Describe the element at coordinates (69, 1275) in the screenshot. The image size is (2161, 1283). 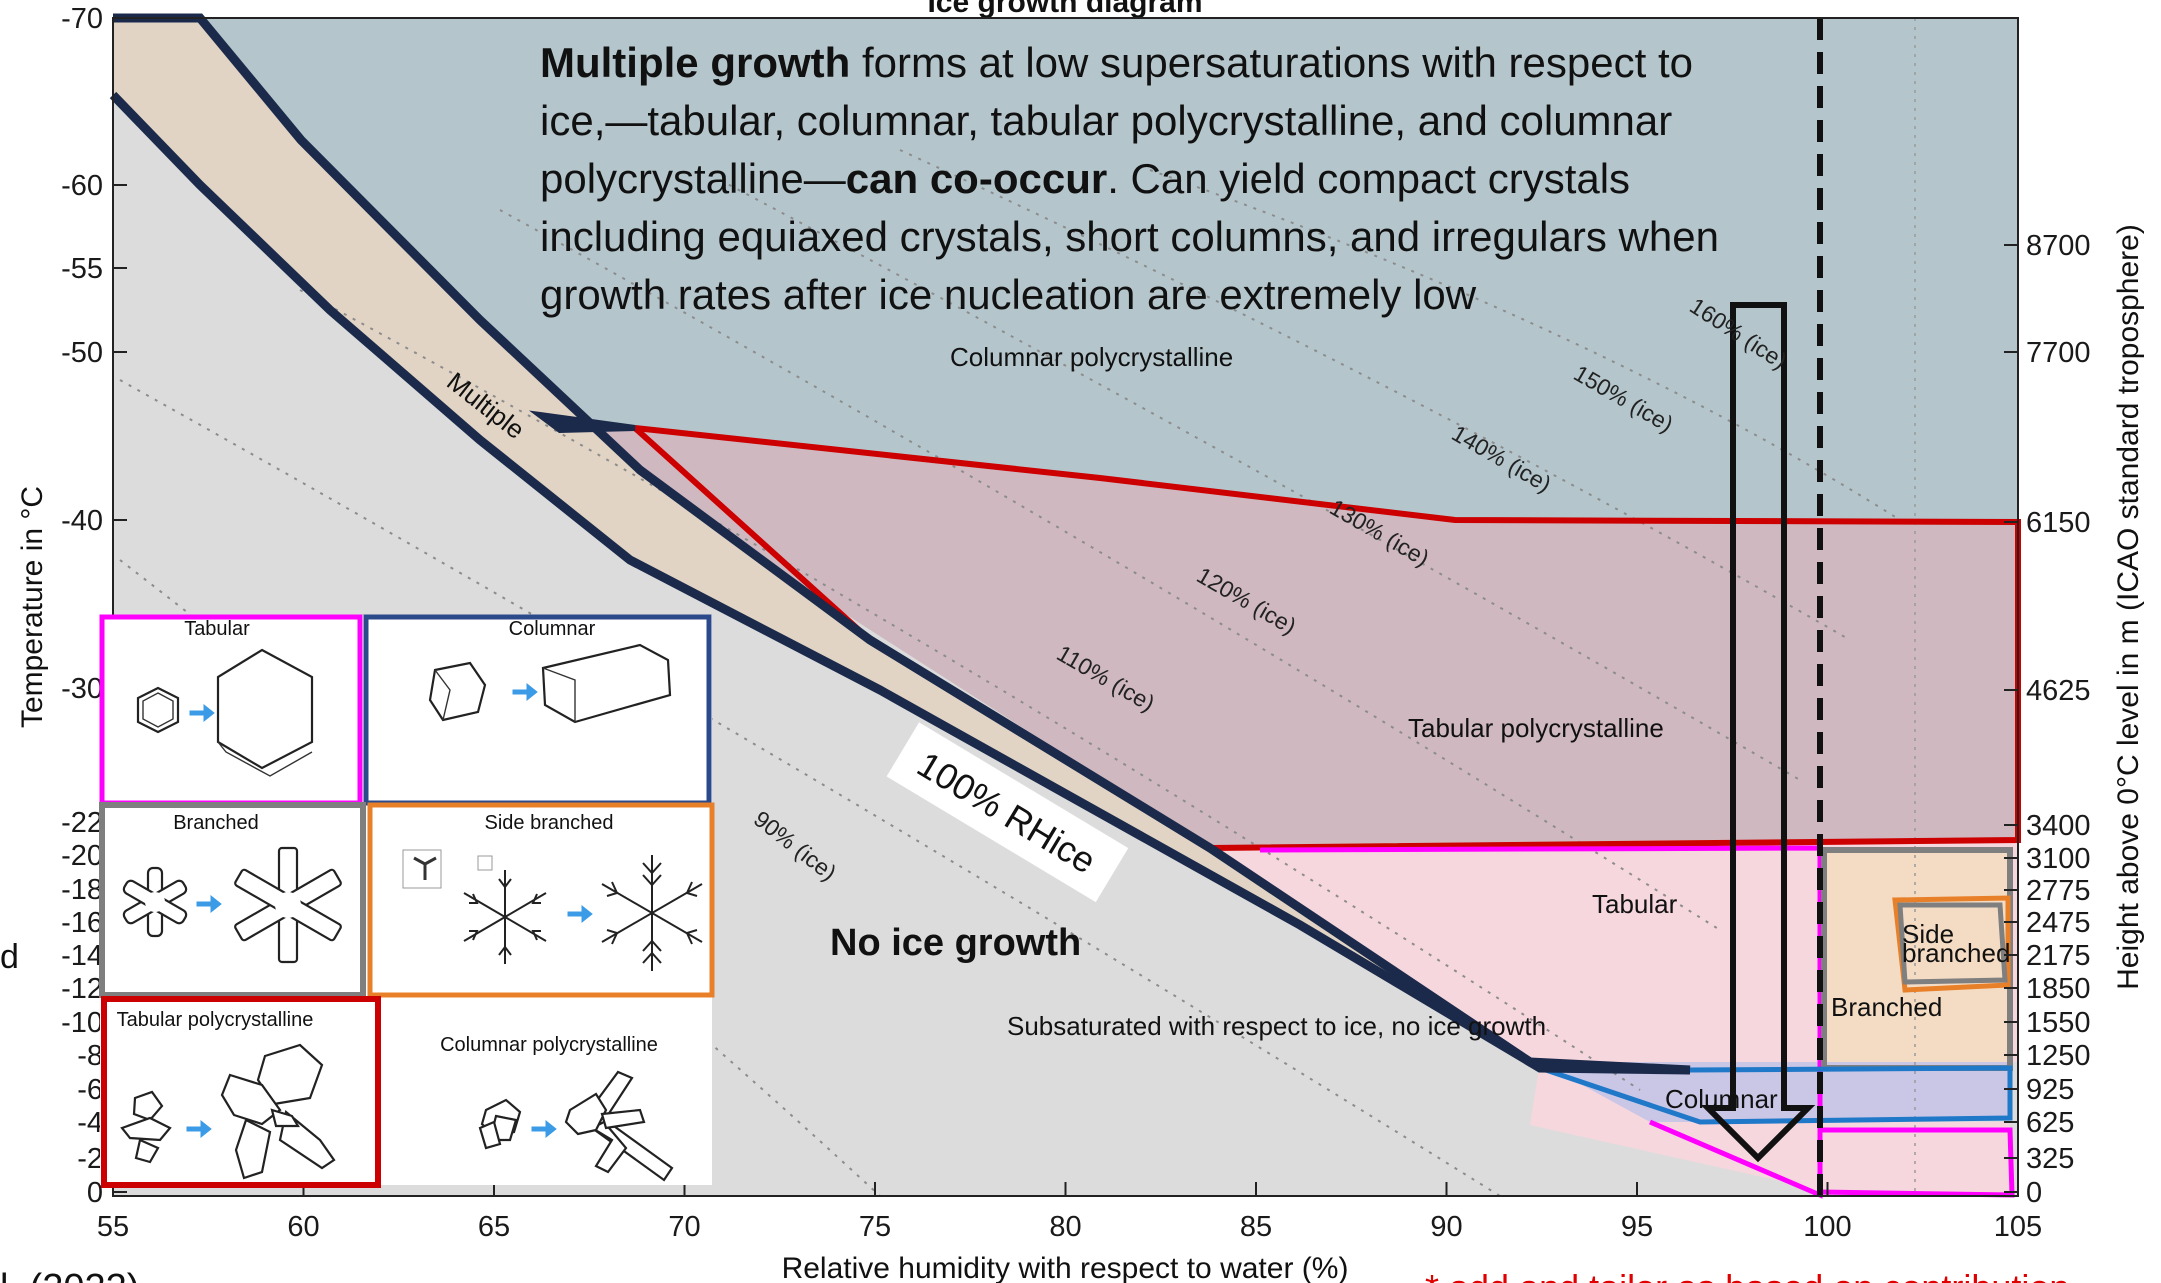
I see `bottom-left-fragment: l. (2022)` at that location.